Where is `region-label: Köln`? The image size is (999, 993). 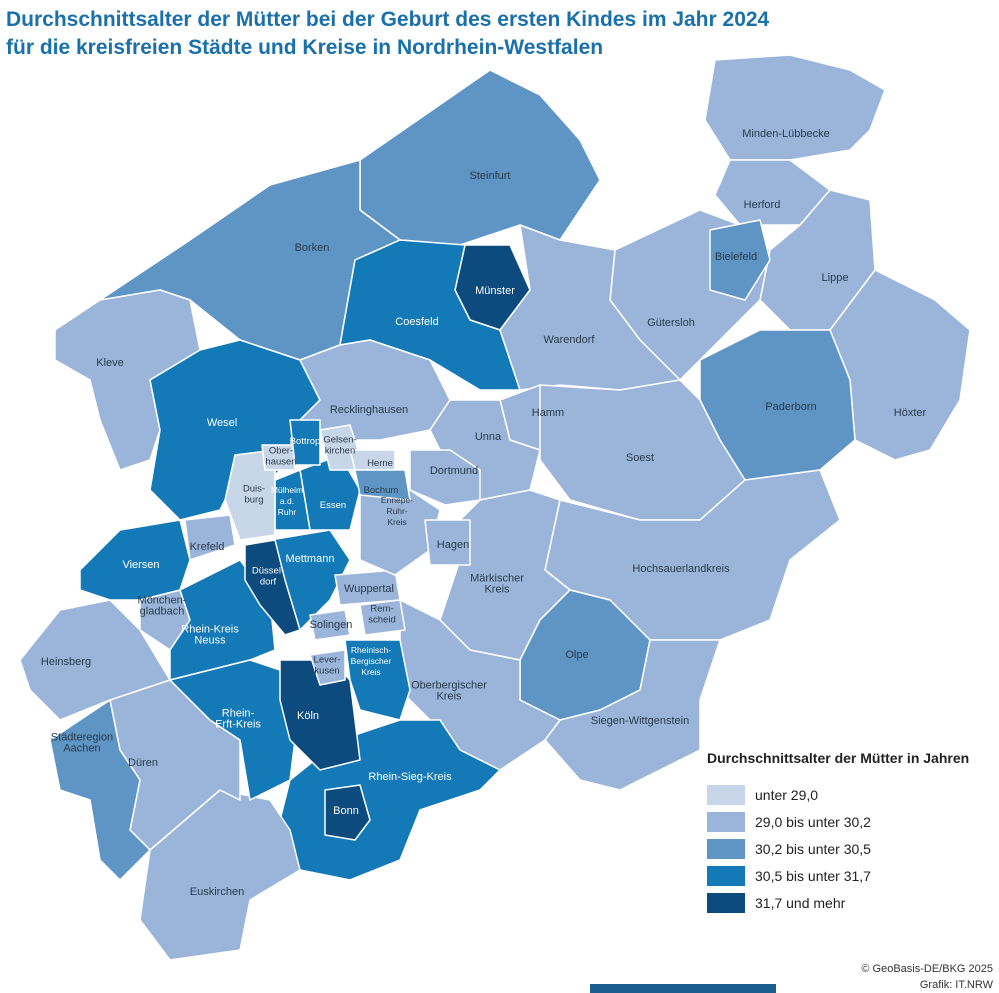 region-label: Köln is located at coordinates (308, 716).